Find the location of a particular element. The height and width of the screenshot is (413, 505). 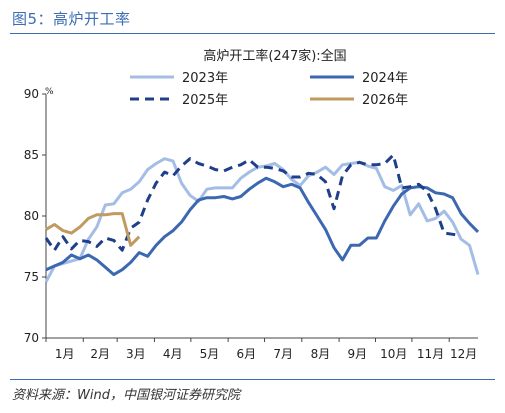

x-tick-label: 7月 is located at coordinates (283, 354).